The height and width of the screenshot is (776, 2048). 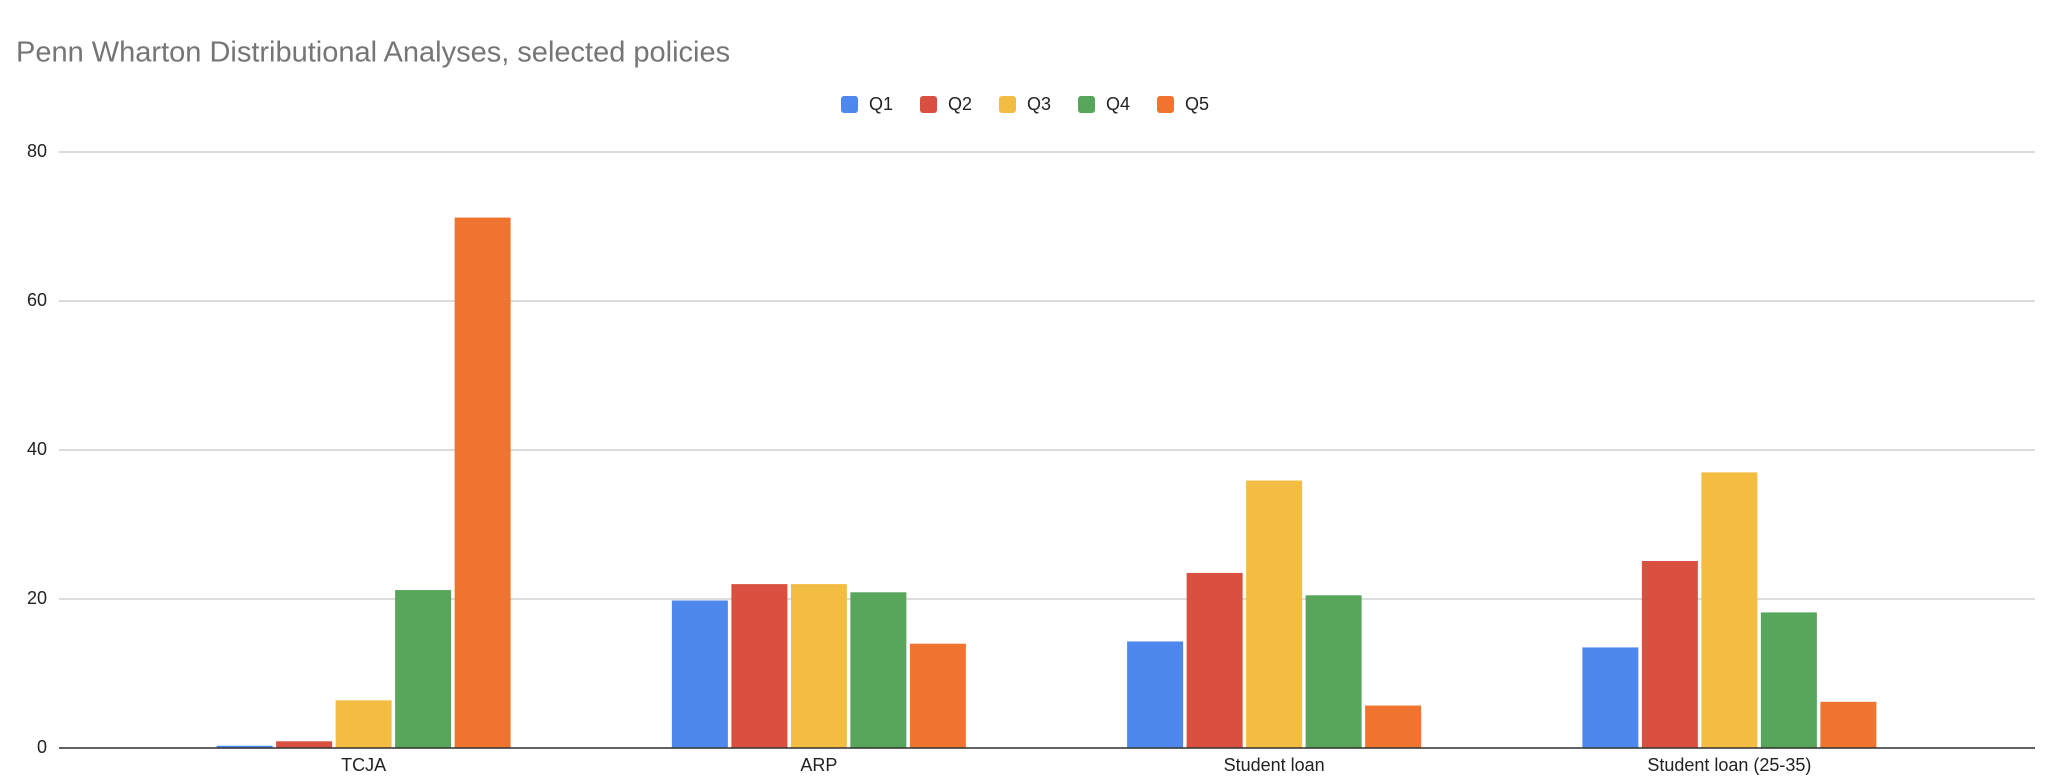 I want to click on x-tick-label: Student loan (25-35), so click(x=1729, y=765).